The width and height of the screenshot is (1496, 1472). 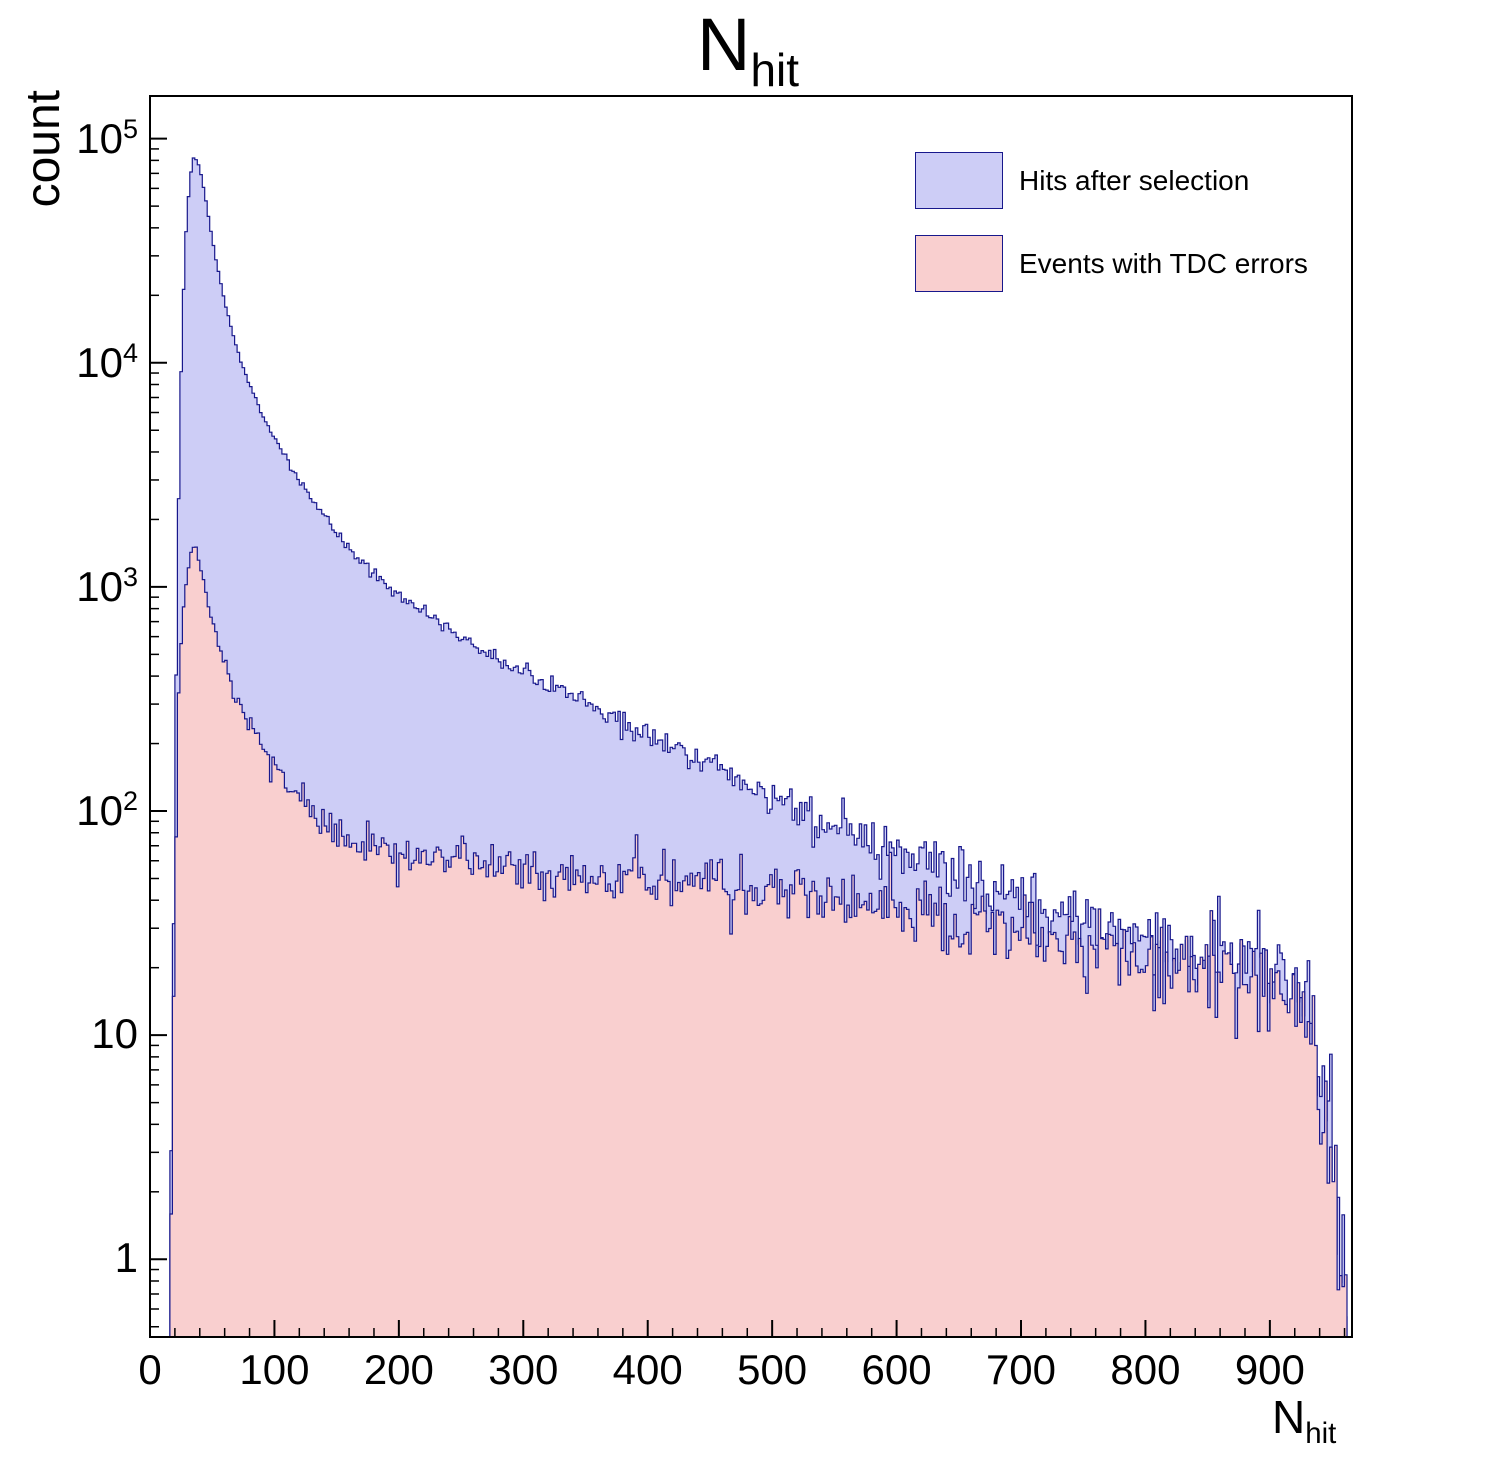 I want to click on legend-swatch-blue, so click(x=959, y=180).